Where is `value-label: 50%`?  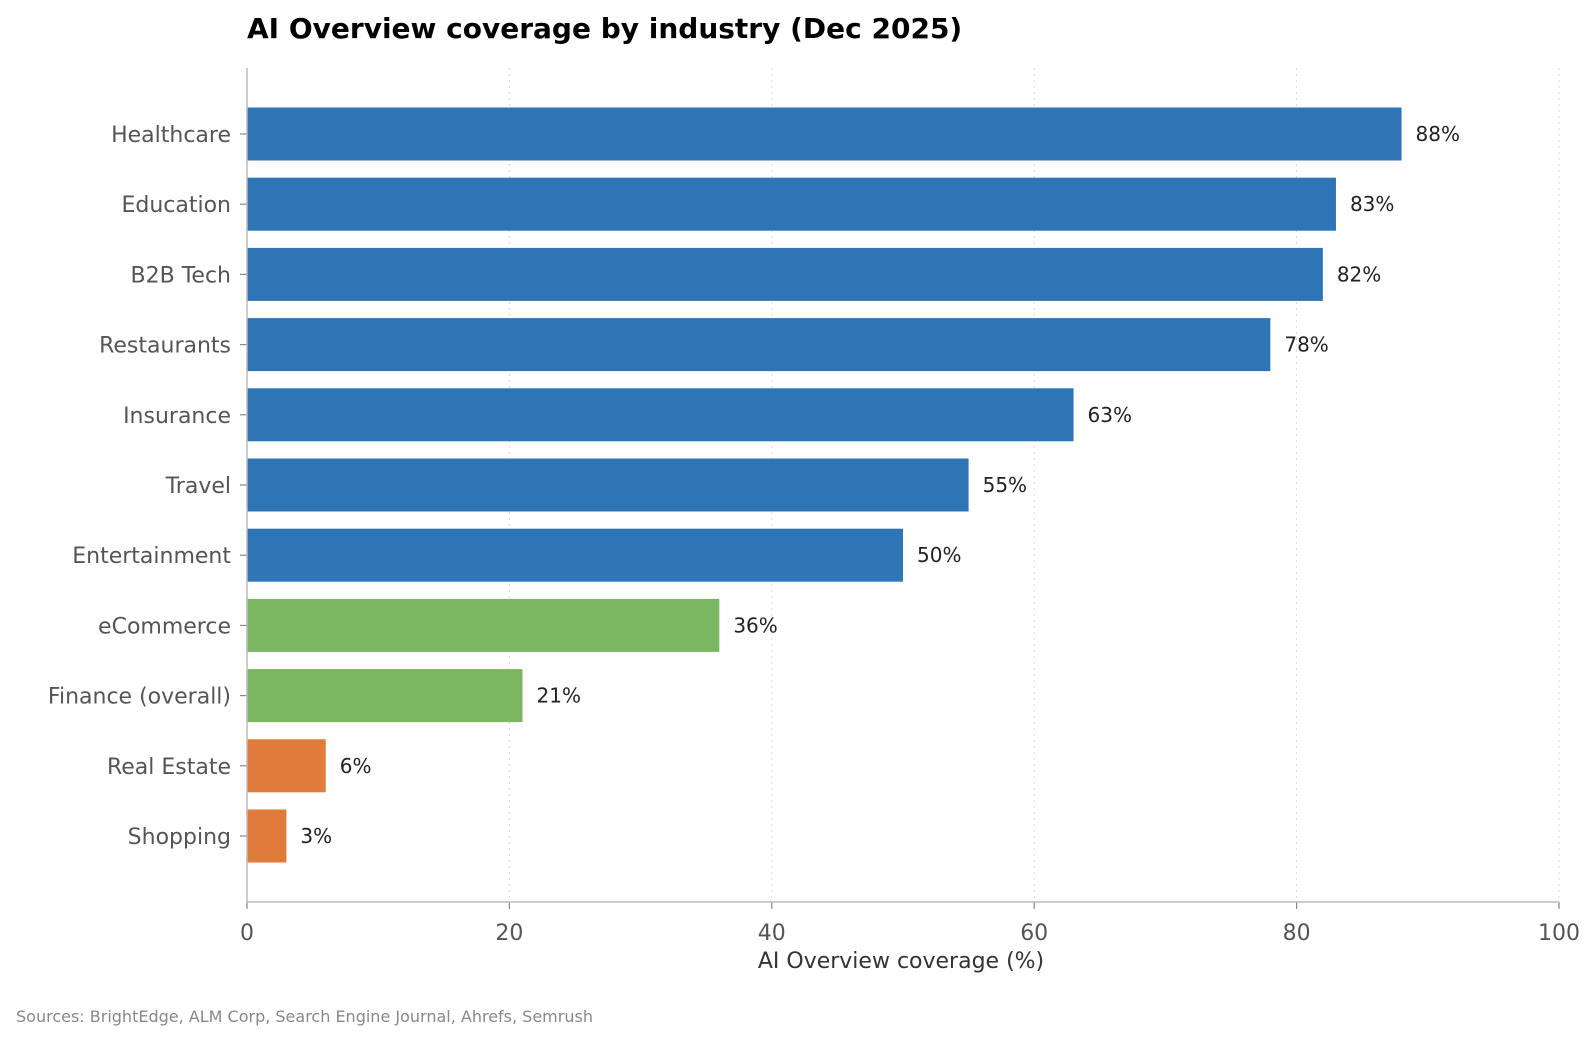
value-label: 50% is located at coordinates (939, 555).